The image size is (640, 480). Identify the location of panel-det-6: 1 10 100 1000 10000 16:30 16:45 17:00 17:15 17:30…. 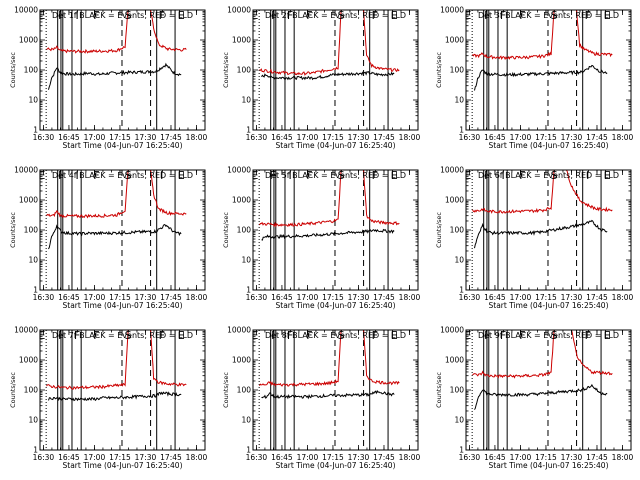
(534, 238).